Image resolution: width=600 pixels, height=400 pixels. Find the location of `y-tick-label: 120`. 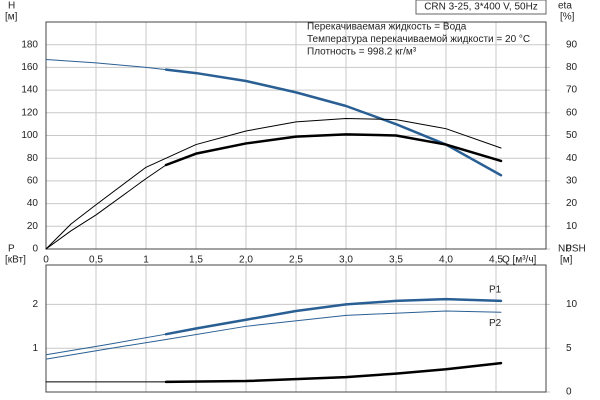

y-tick-label: 120 is located at coordinates (29, 112).